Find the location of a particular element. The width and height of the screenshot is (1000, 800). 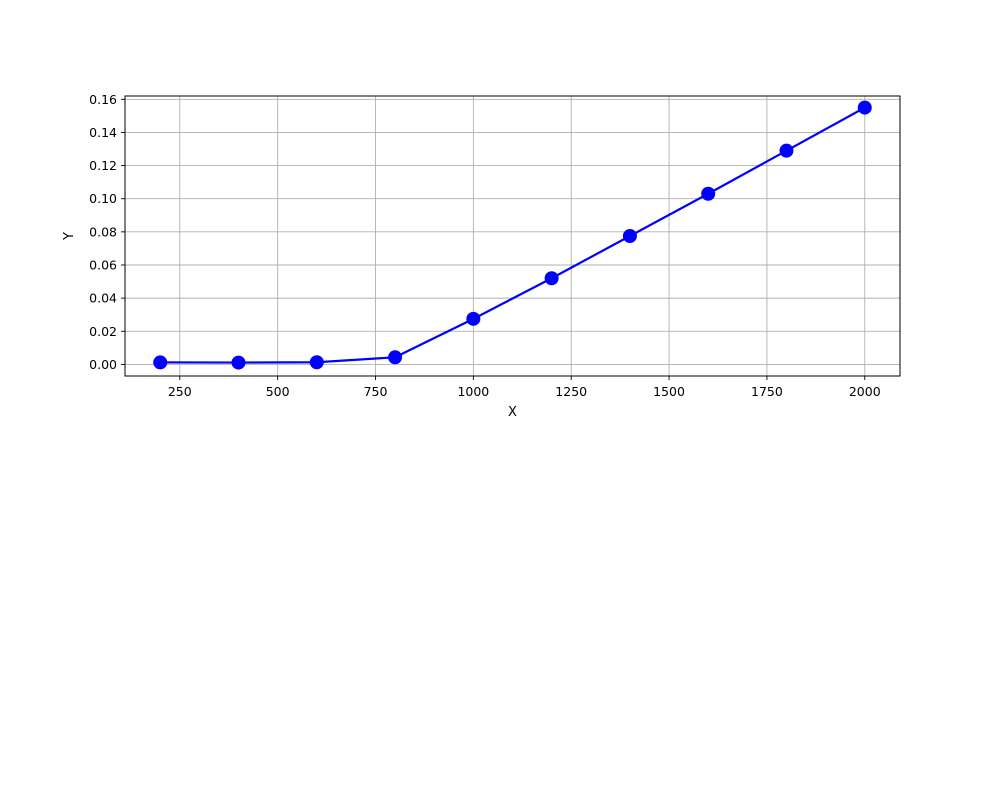

x-tick-label: 1000 is located at coordinates (473, 391).